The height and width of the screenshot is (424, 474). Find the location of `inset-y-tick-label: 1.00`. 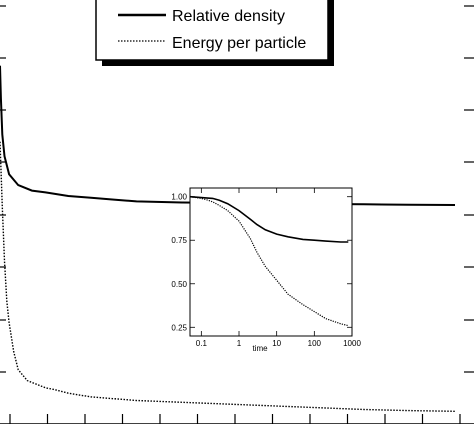

inset-y-tick-label: 1.00 is located at coordinates (179, 197).